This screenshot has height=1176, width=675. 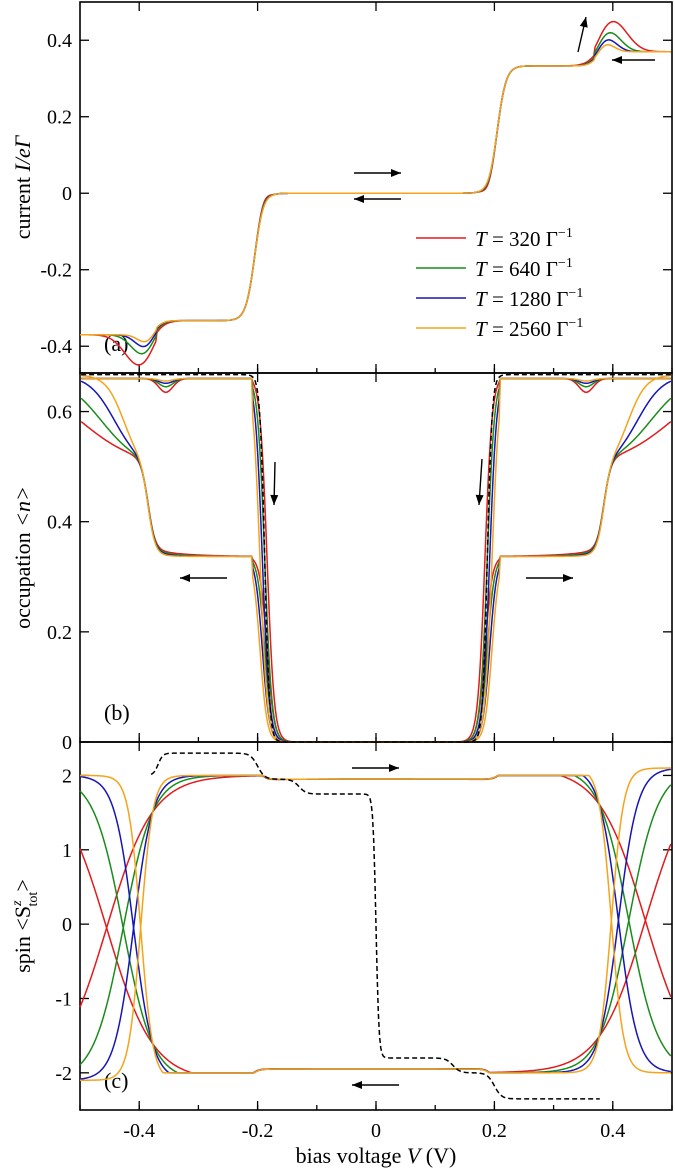 What do you see at coordinates (63, 1074) in the screenshot?
I see `y-tick-label: -2` at bounding box center [63, 1074].